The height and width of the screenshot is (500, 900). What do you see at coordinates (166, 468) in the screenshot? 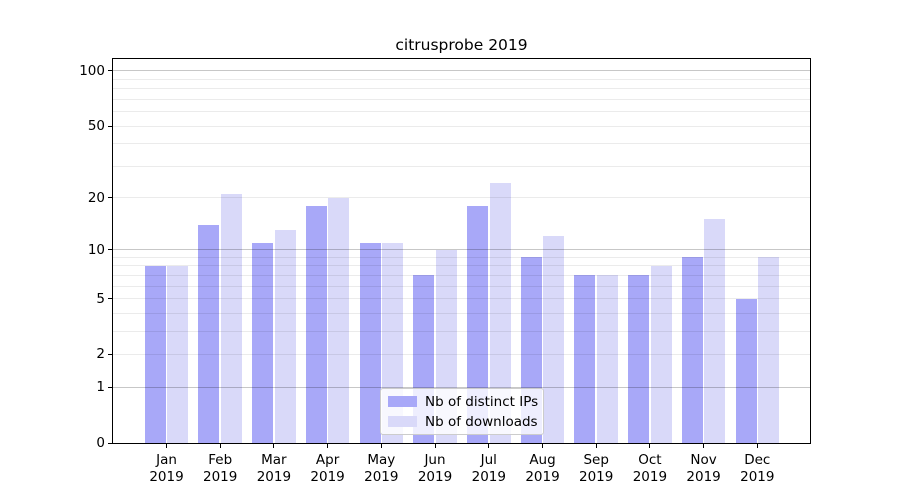
I see `x-axis-tick-label: Jan 2019` at bounding box center [166, 468].